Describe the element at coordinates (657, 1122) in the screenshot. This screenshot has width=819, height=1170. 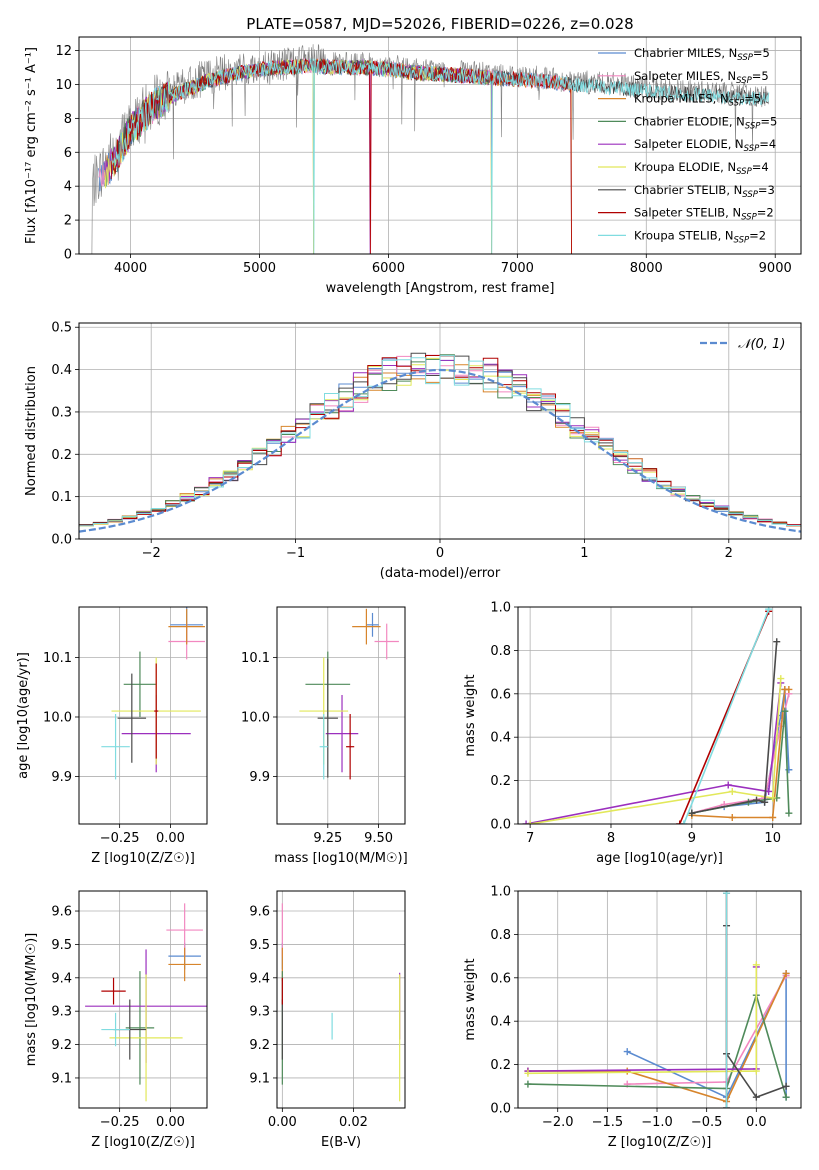
I see `x-tick-label: −1.0` at that location.